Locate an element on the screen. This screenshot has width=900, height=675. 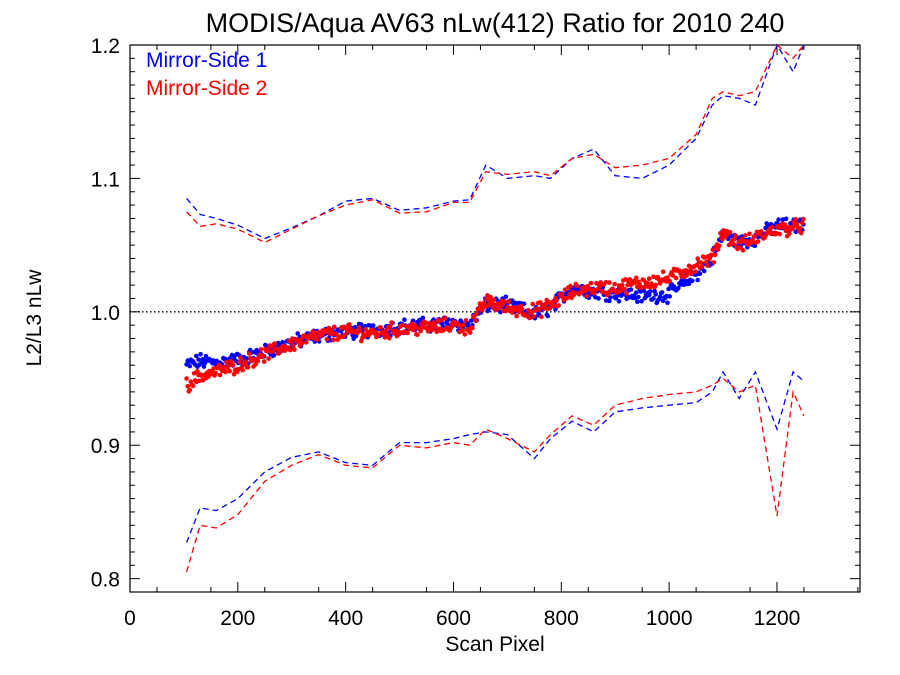
legend: Mirror-Side 1 Mirror-Side 2 is located at coordinates (206, 74).